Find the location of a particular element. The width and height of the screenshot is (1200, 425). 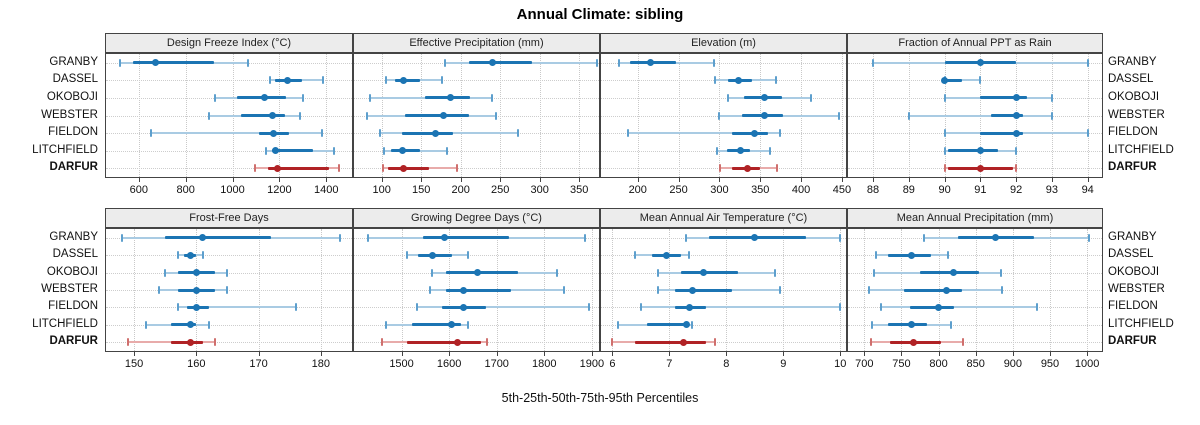

axis-tick-label: 1700 is located at coordinates (496, 364).